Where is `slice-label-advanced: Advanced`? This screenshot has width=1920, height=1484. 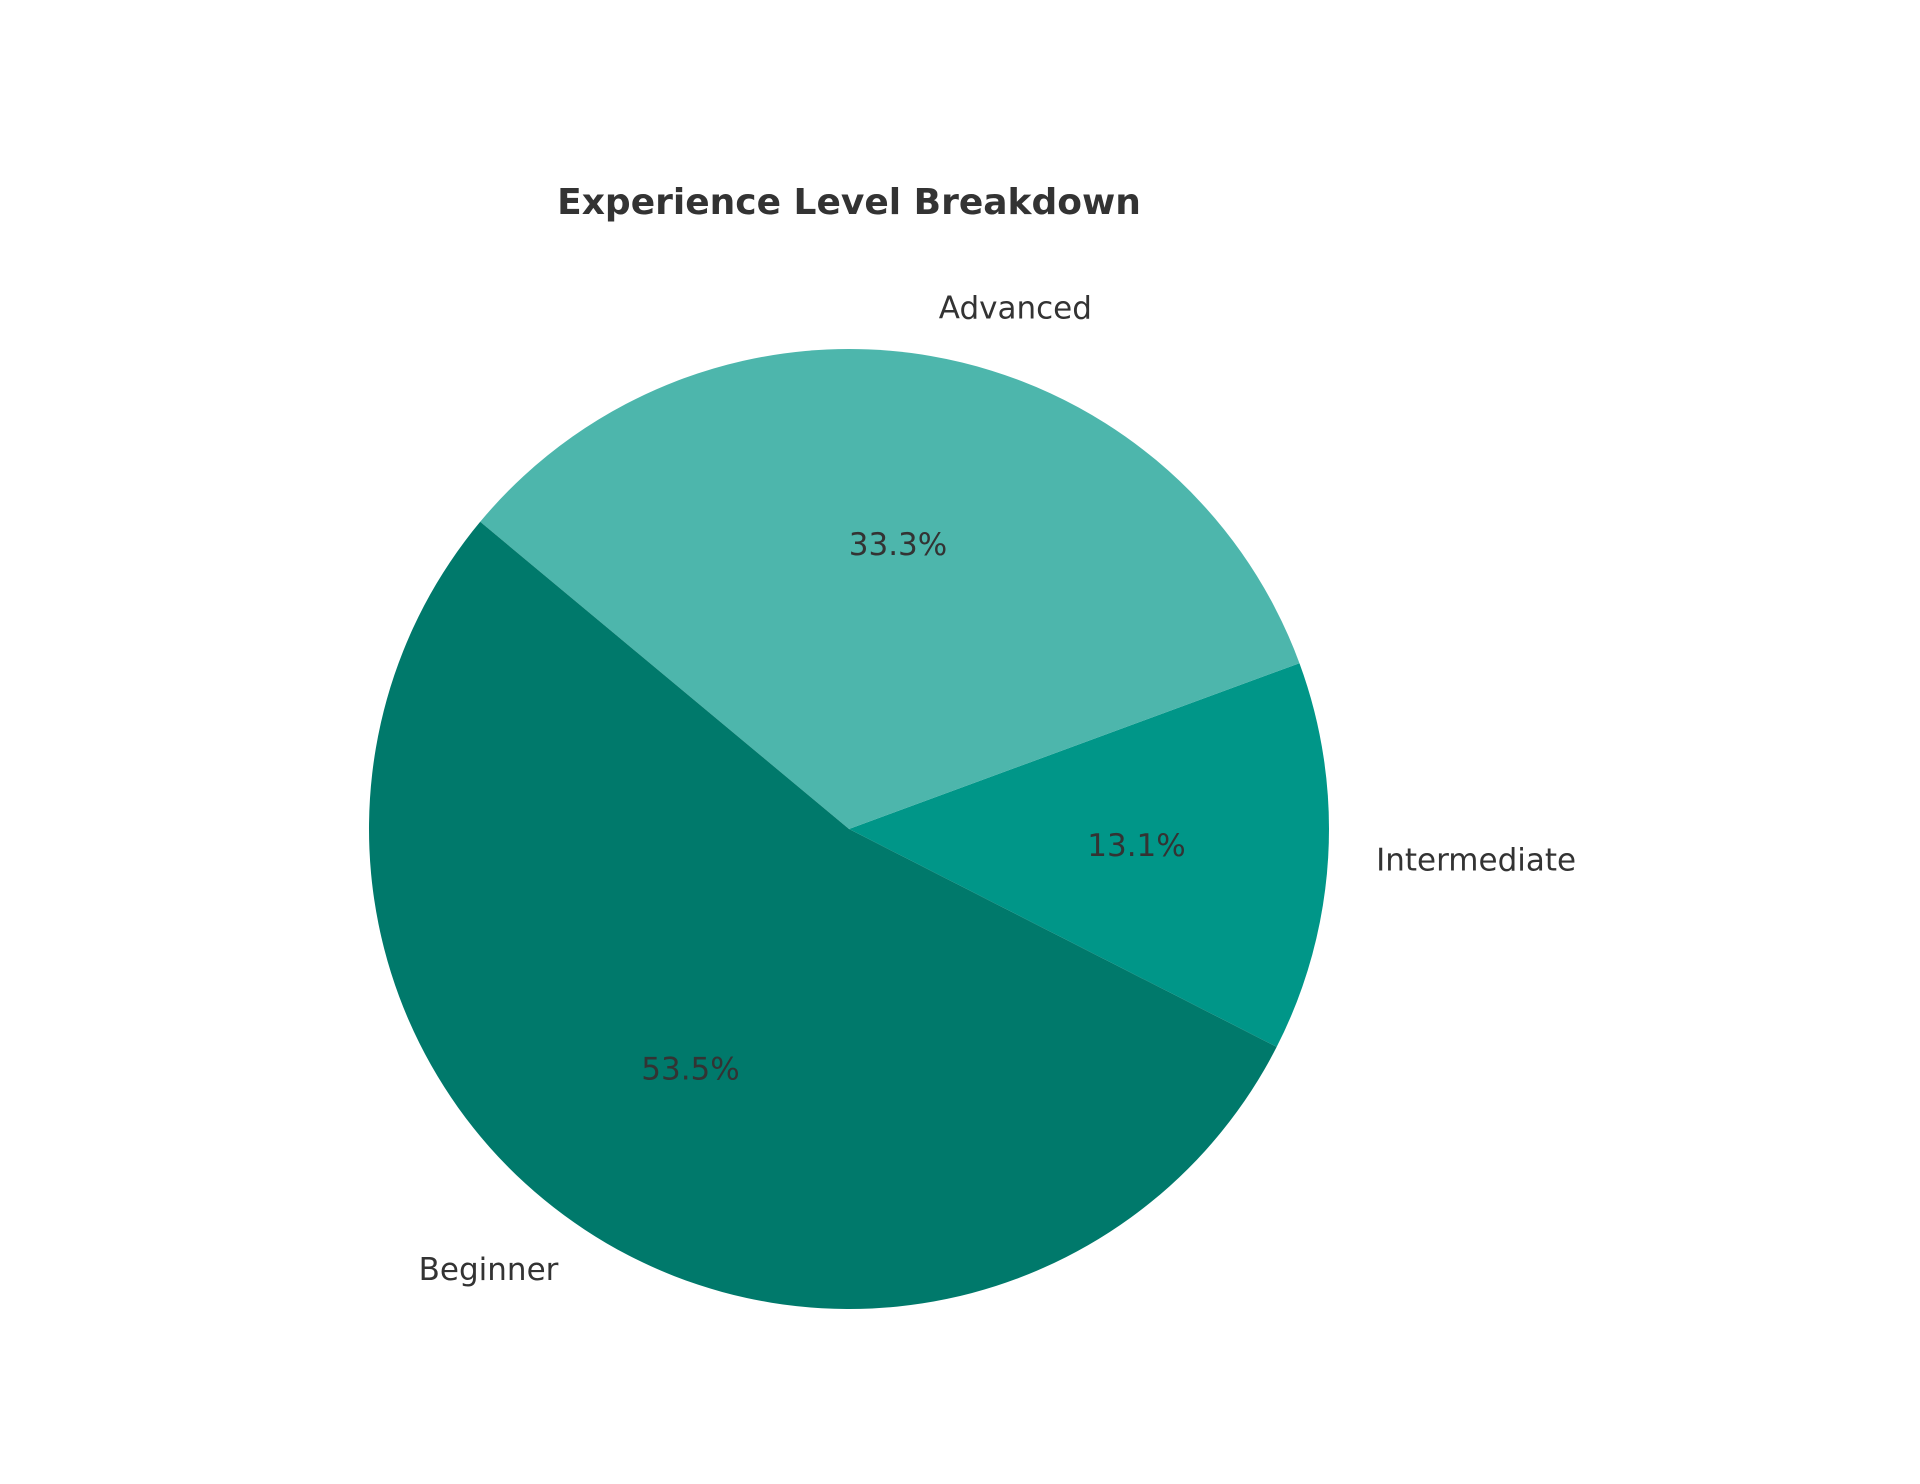
slice-label-advanced: Advanced is located at coordinates (1015, 309).